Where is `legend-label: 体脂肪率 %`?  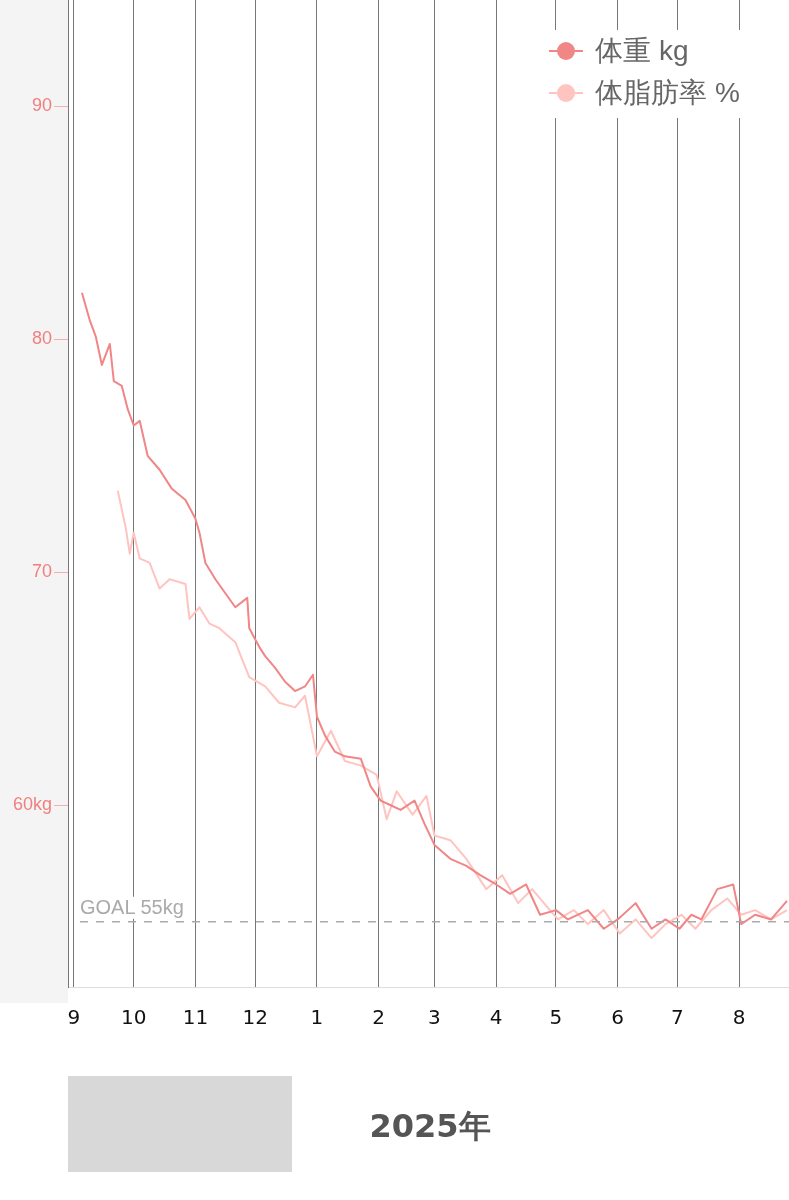
legend-label: 体脂肪率 % is located at coordinates (667, 93).